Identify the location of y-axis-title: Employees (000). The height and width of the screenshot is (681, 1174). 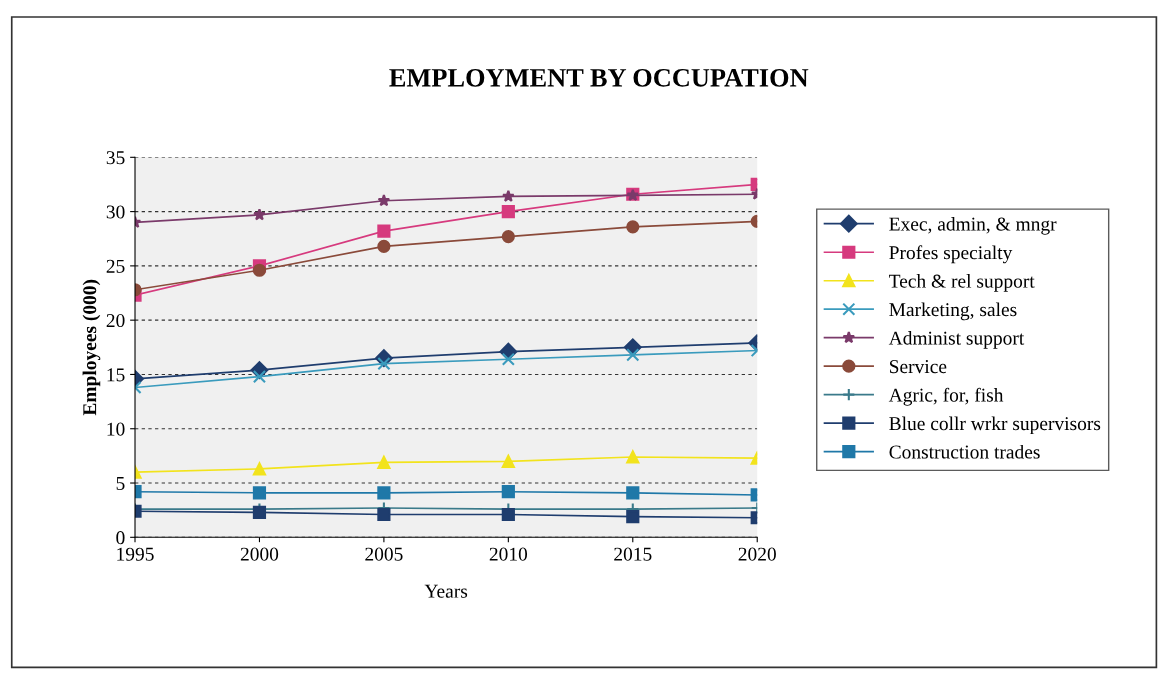
(91, 347).